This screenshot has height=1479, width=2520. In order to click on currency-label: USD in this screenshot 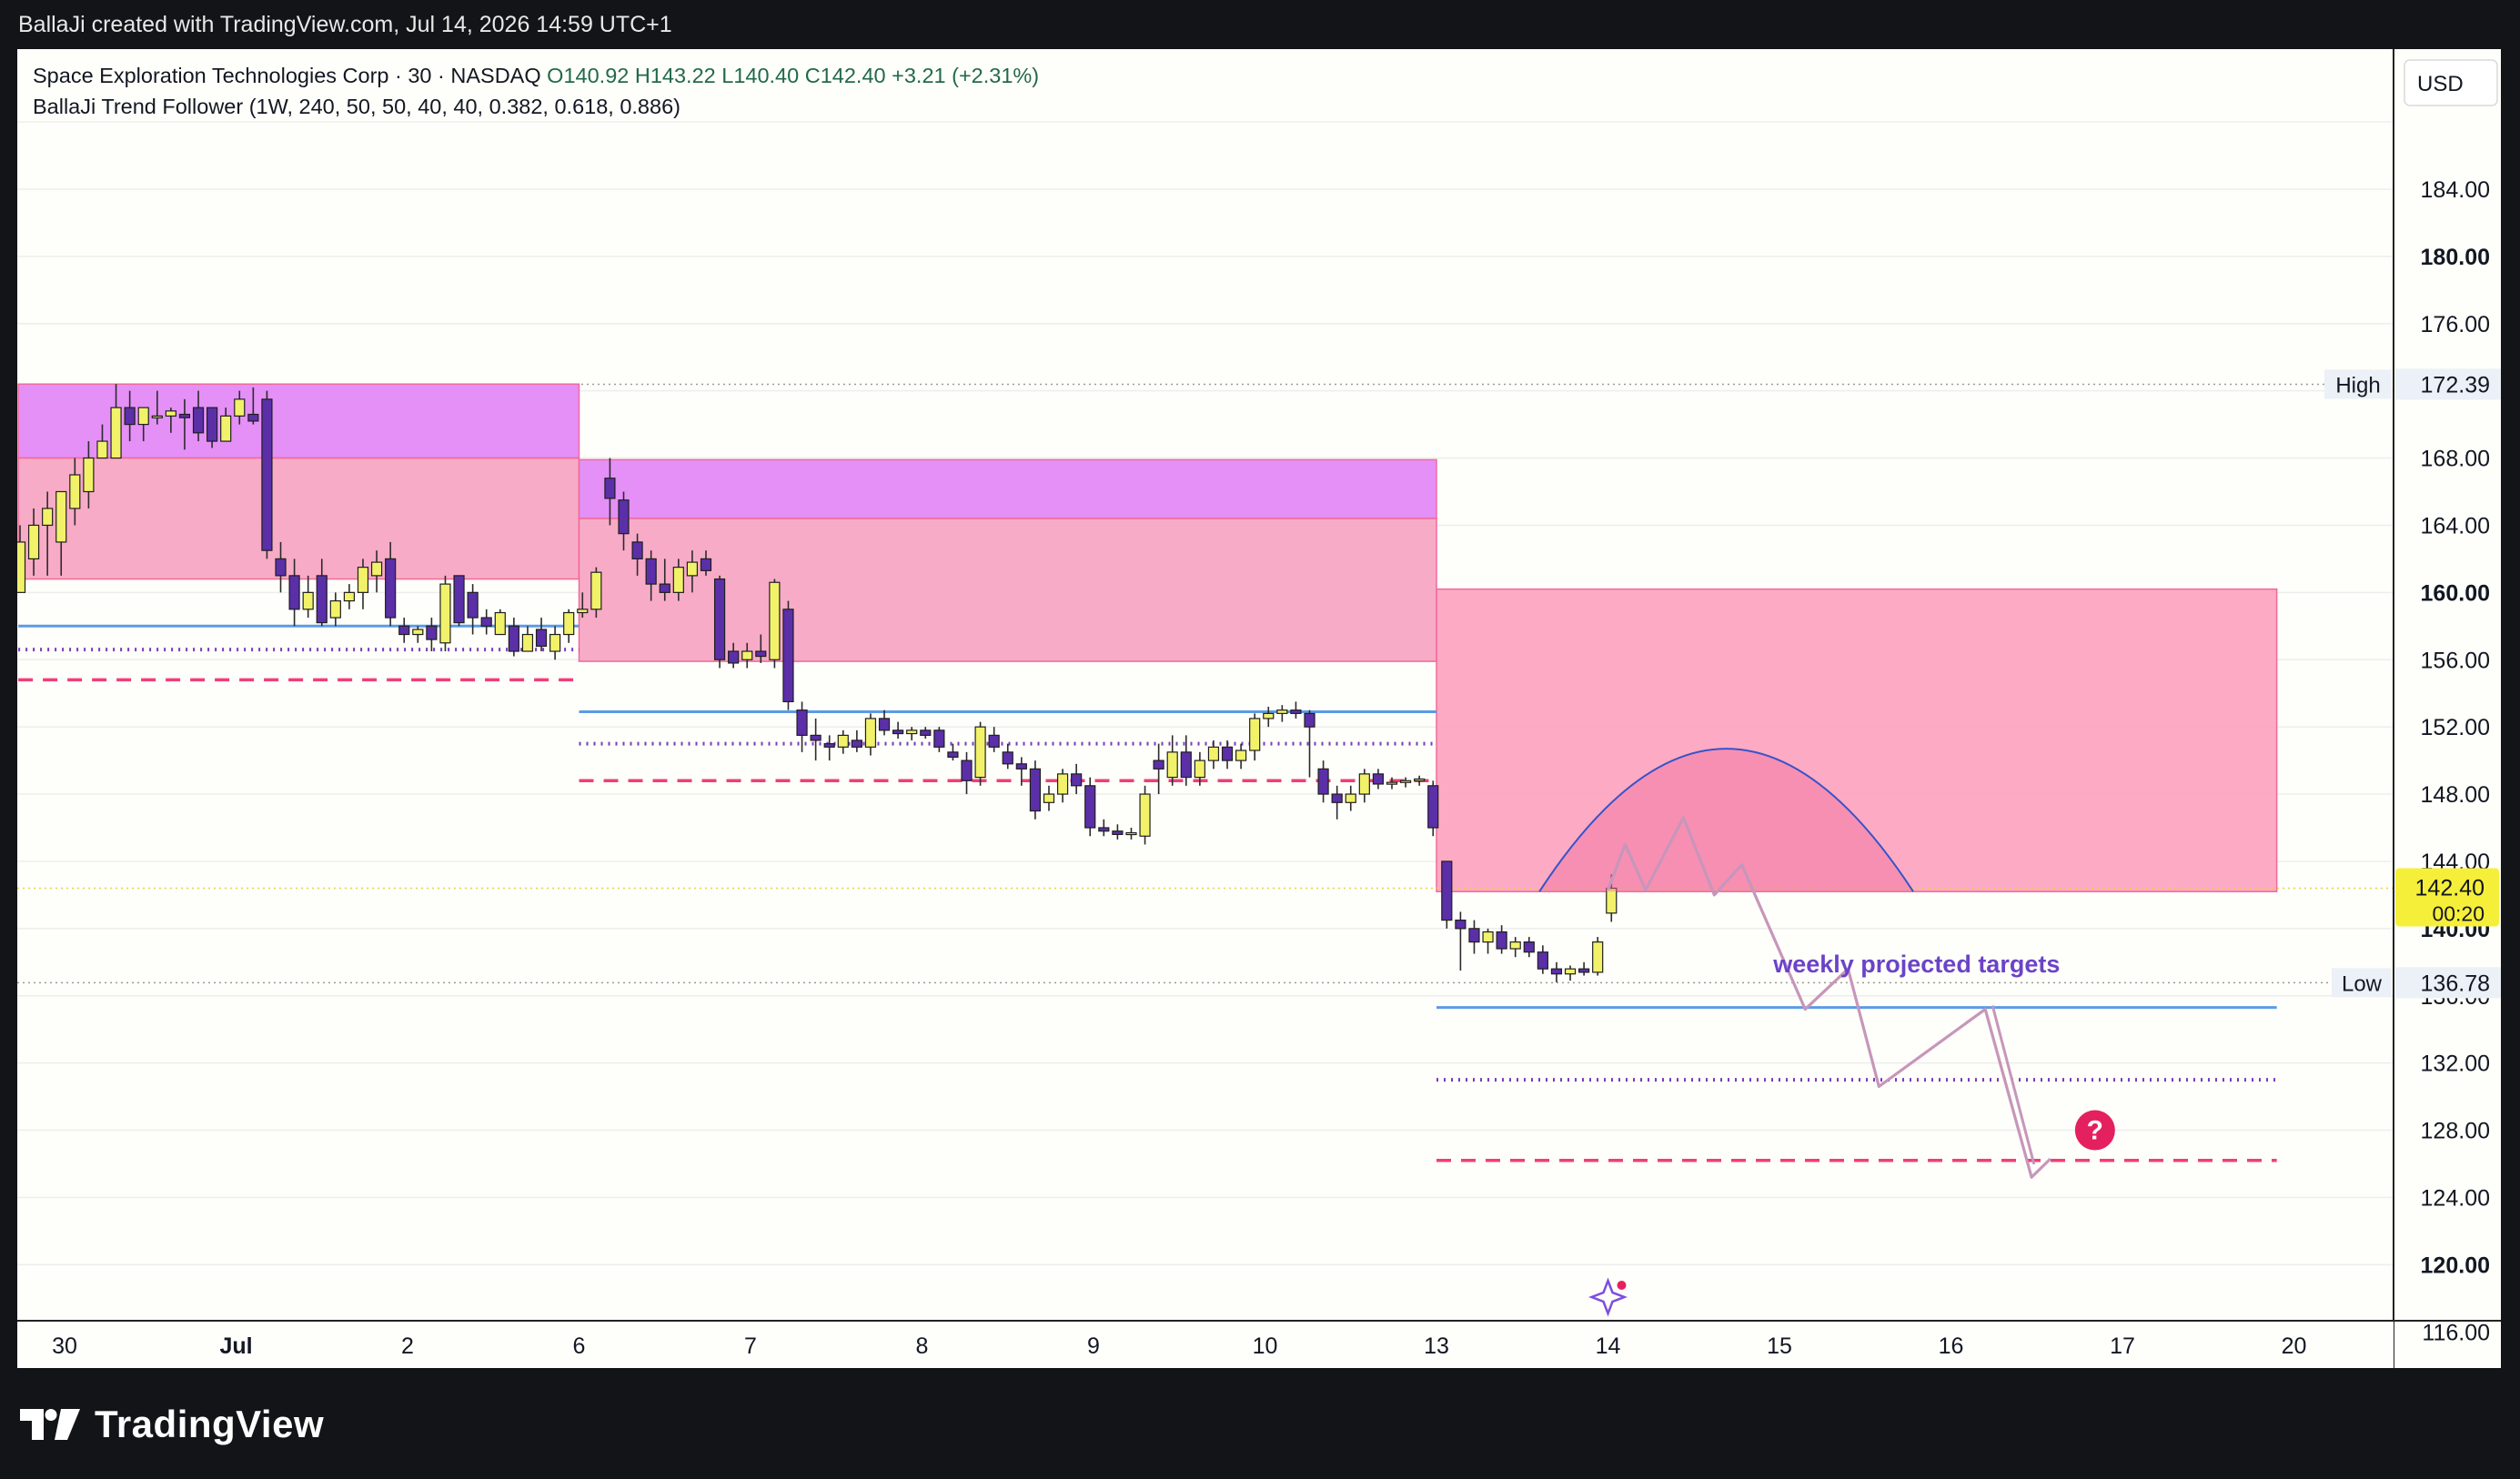, I will do `click(2441, 84)`.